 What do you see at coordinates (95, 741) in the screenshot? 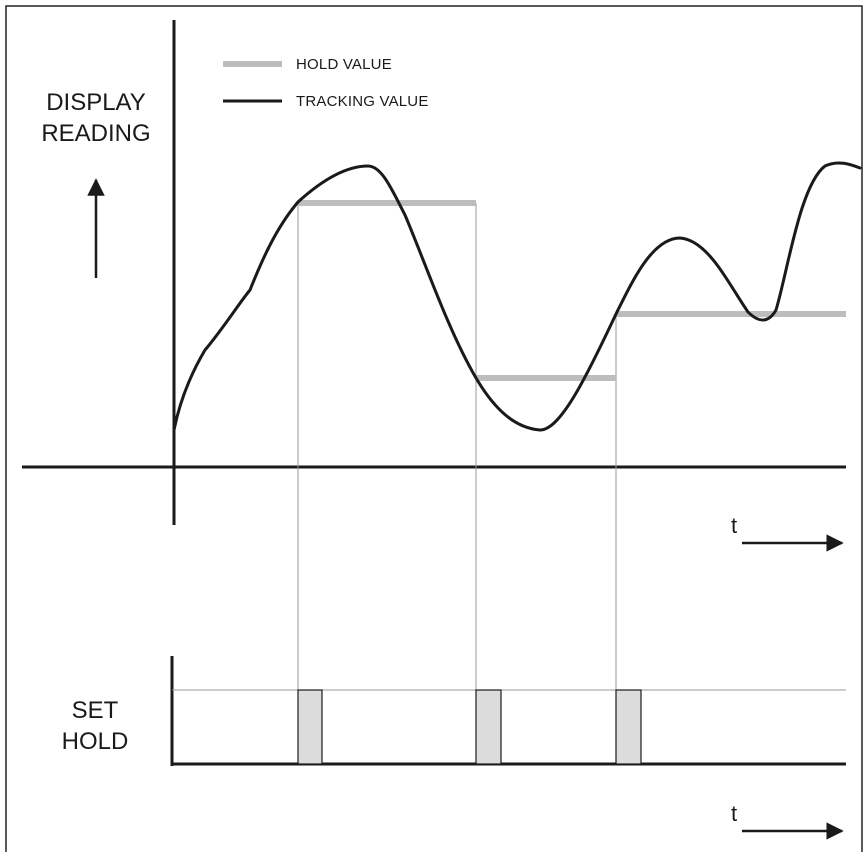
I see `set-hold-label-line2: HOLD` at bounding box center [95, 741].